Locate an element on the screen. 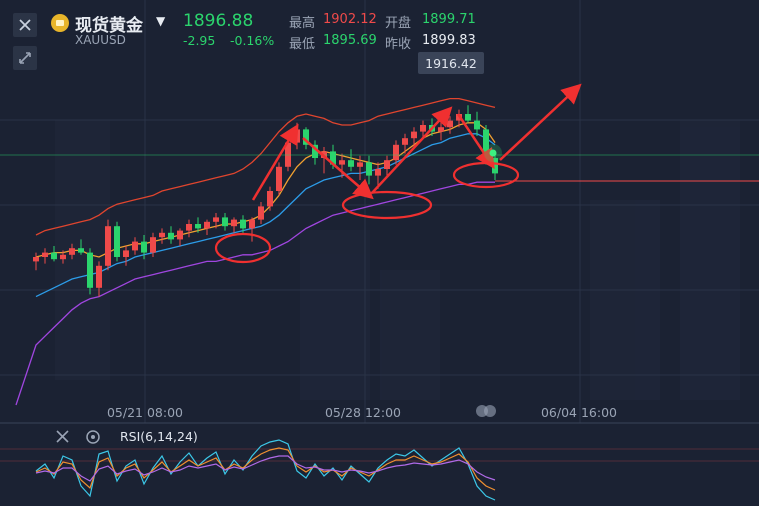 The image size is (759, 506). x-tick-label-2: 06/04 16:00 is located at coordinates (579, 412).